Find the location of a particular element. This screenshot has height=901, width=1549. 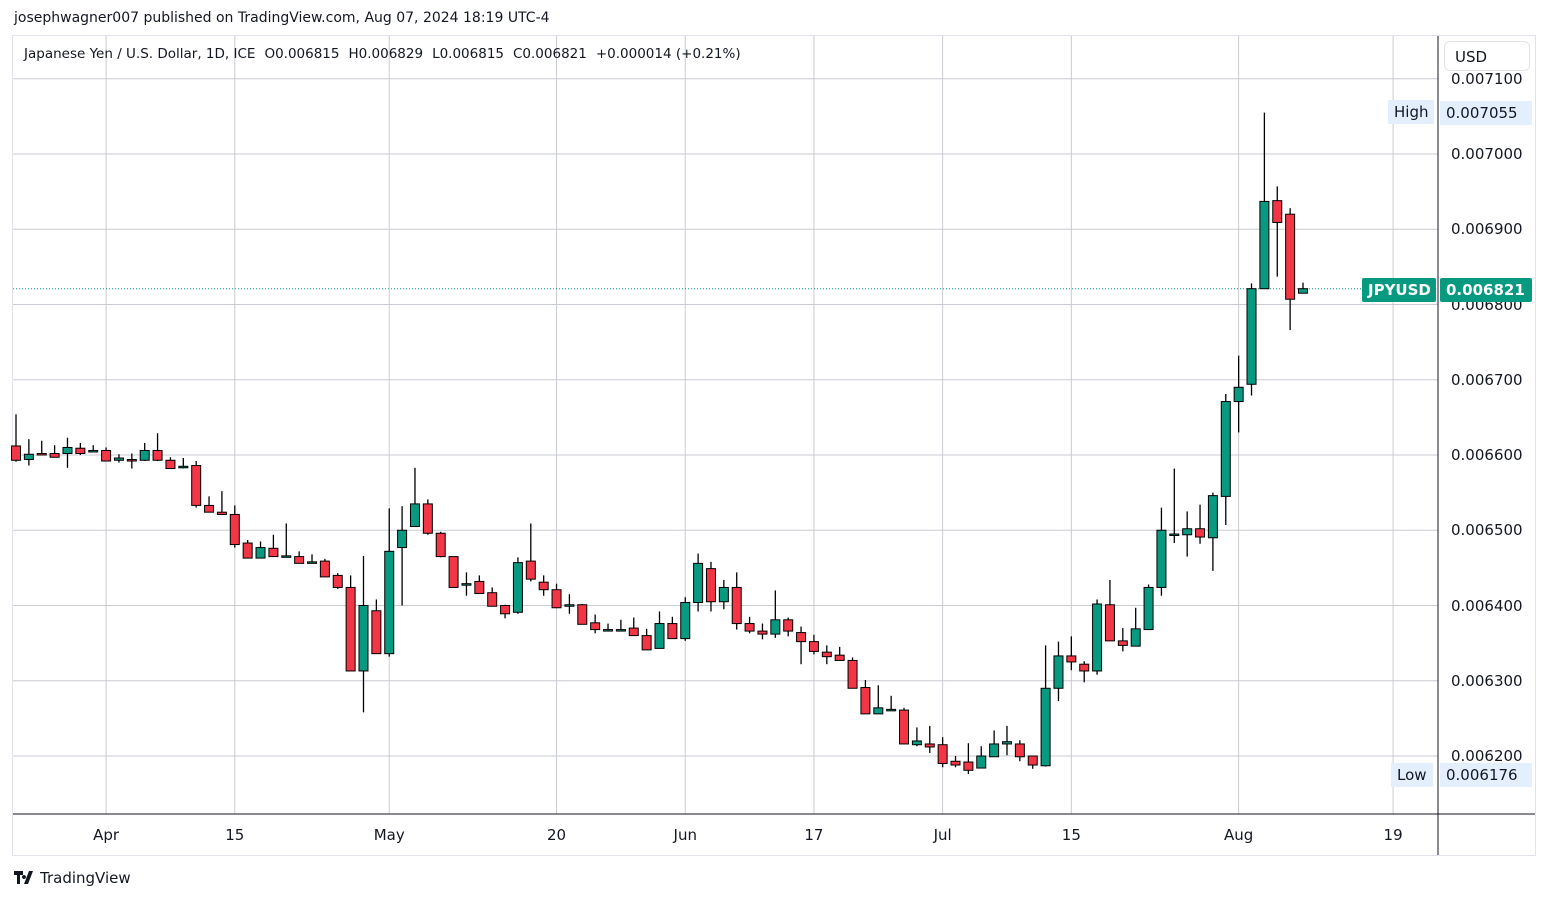

price-tick-label: 0.006400 is located at coordinates (1487, 605).